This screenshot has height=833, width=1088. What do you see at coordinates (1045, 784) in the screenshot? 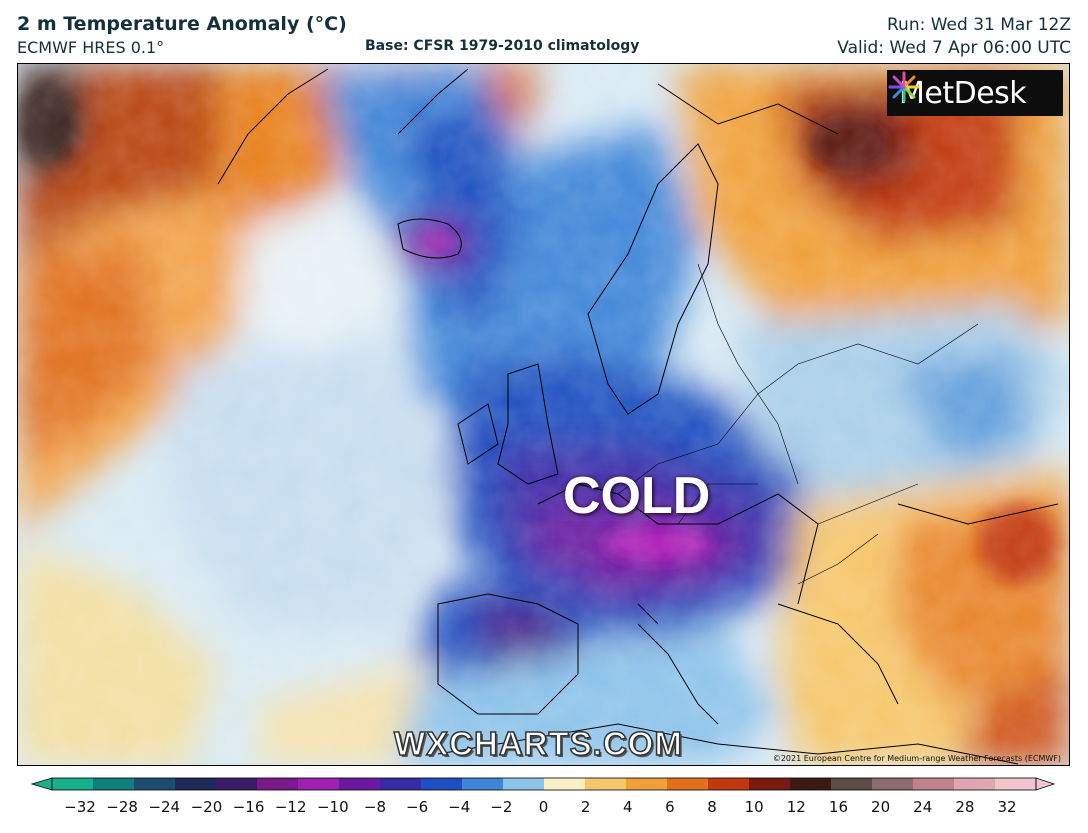
I see `colorbar-max-arrow` at bounding box center [1045, 784].